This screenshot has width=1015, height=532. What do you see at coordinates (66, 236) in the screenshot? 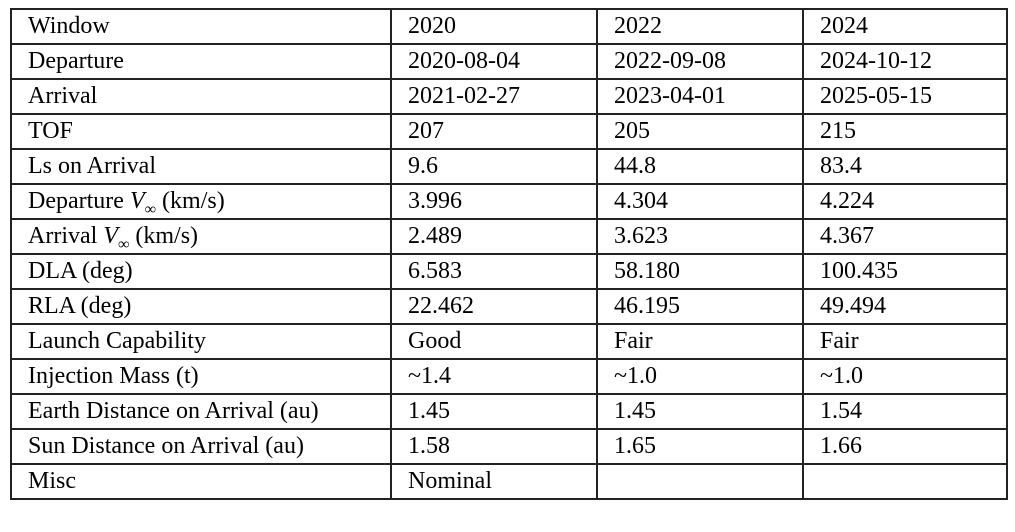
I see `label-part: Arrival` at bounding box center [66, 236].